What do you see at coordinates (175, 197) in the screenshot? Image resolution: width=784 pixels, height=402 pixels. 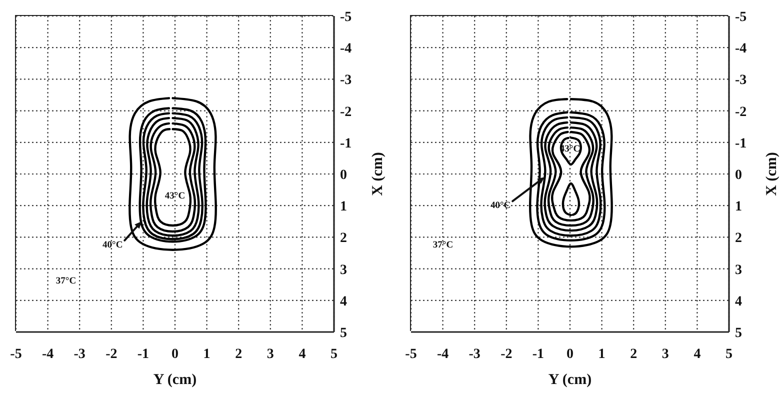 I see `annotation: 43°C` at bounding box center [175, 197].